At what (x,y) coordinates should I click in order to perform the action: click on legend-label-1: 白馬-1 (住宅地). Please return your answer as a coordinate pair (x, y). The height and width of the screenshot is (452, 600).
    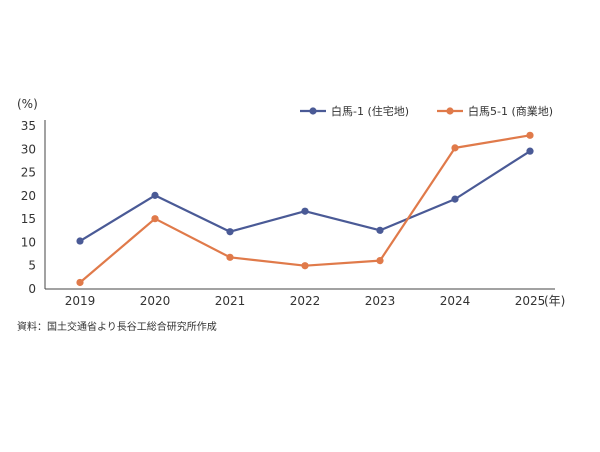
    Looking at the image, I should click on (370, 111).